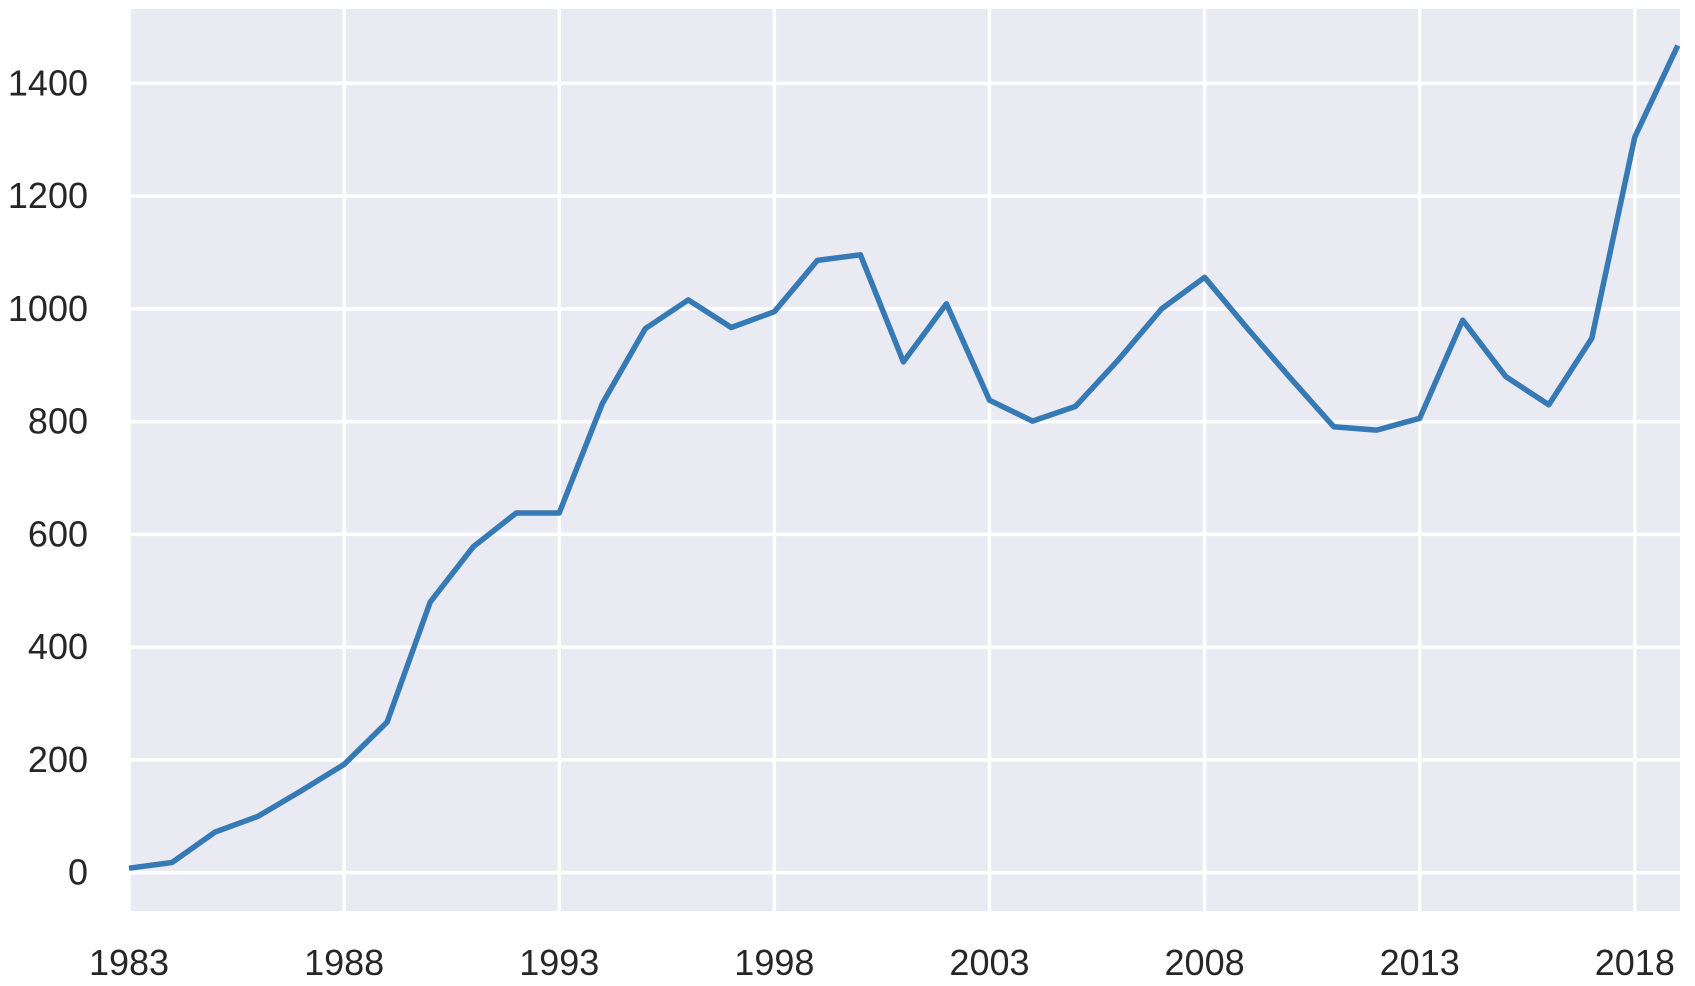 This screenshot has height=986, width=1695. What do you see at coordinates (58, 759) in the screenshot?
I see `y-tick-label: 200` at bounding box center [58, 759].